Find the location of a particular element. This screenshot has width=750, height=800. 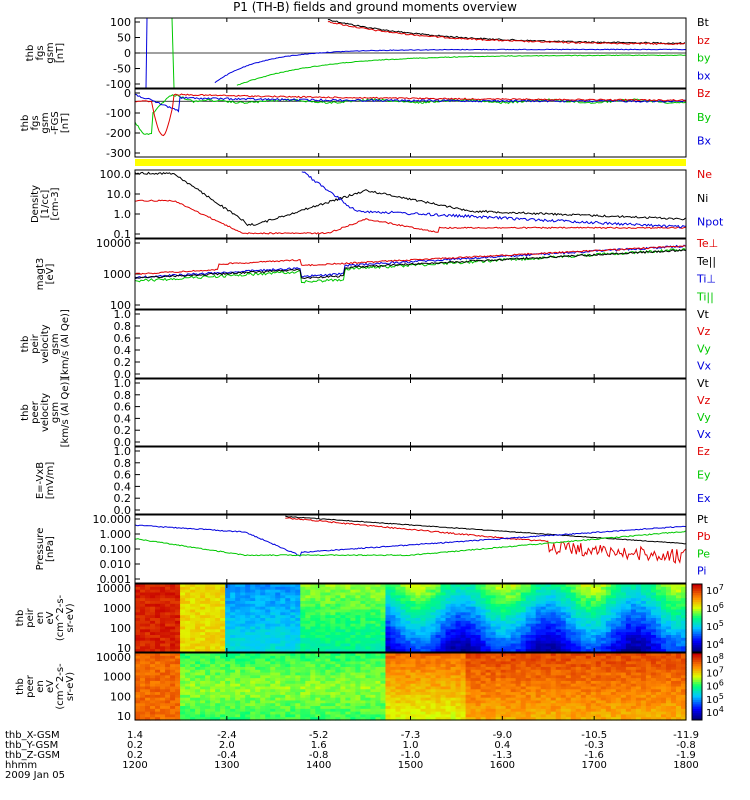

series-Ni is located at coordinates (410, 199).